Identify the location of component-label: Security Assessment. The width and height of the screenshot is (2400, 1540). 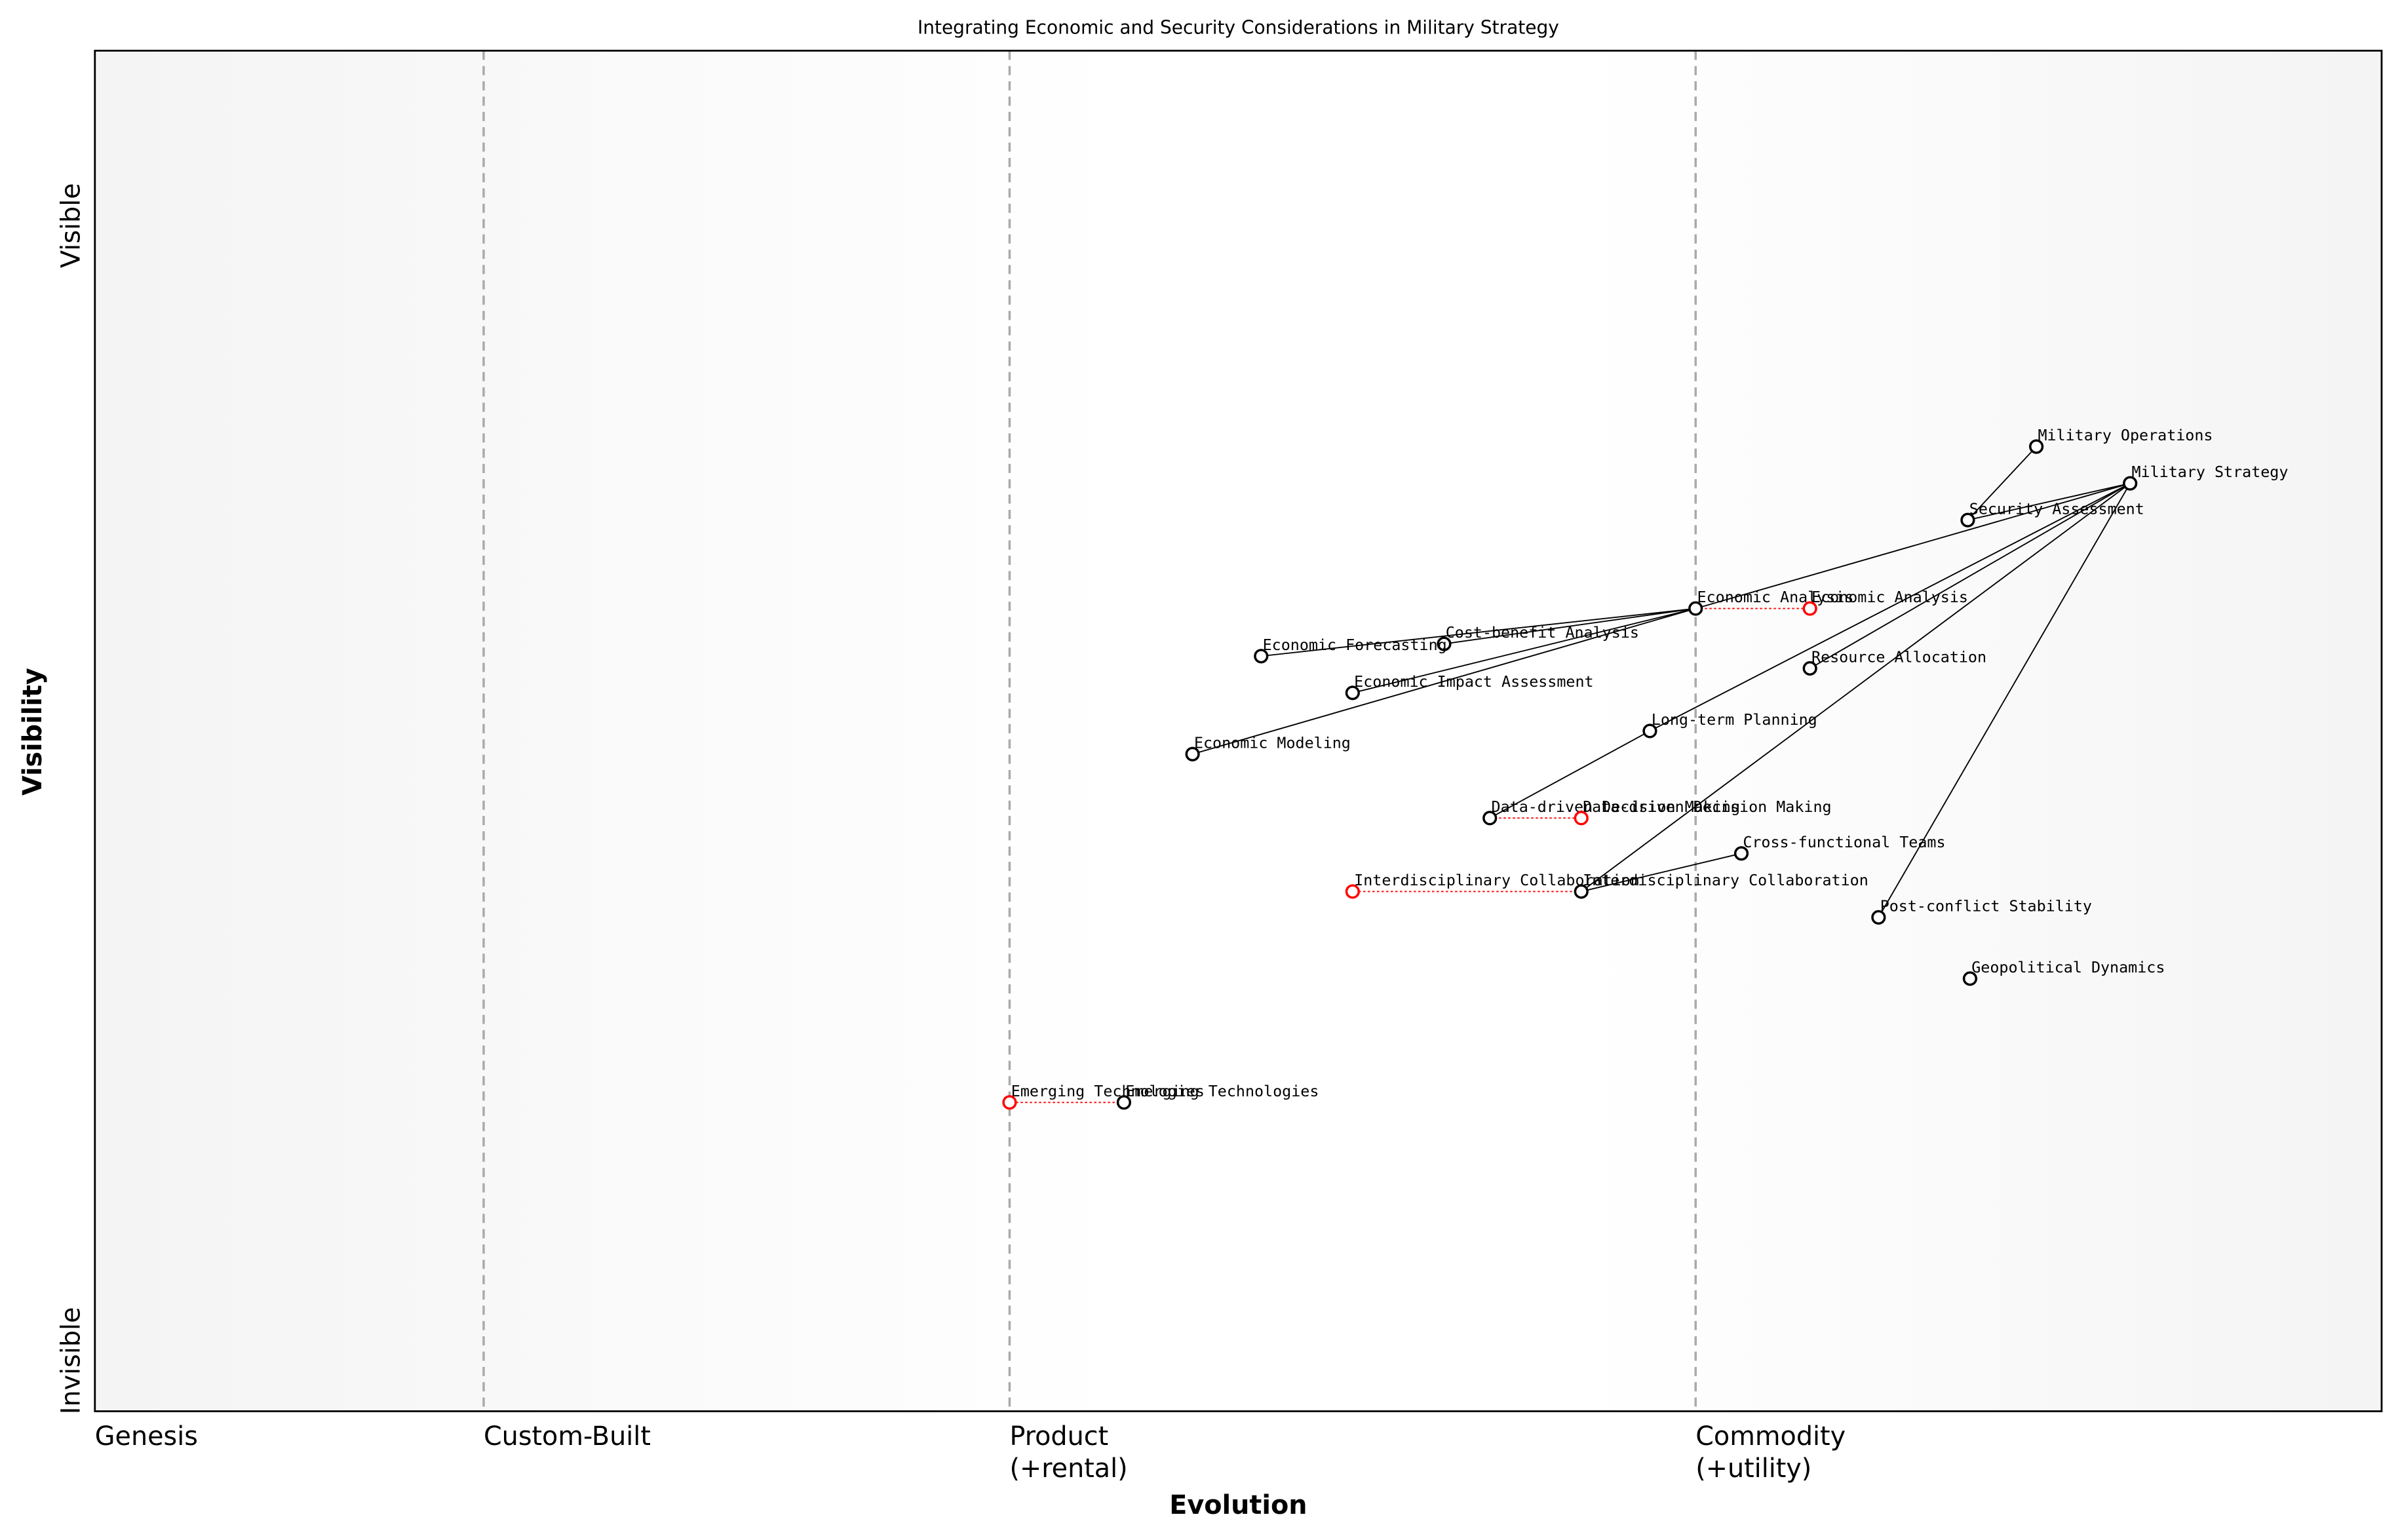
(2056, 508).